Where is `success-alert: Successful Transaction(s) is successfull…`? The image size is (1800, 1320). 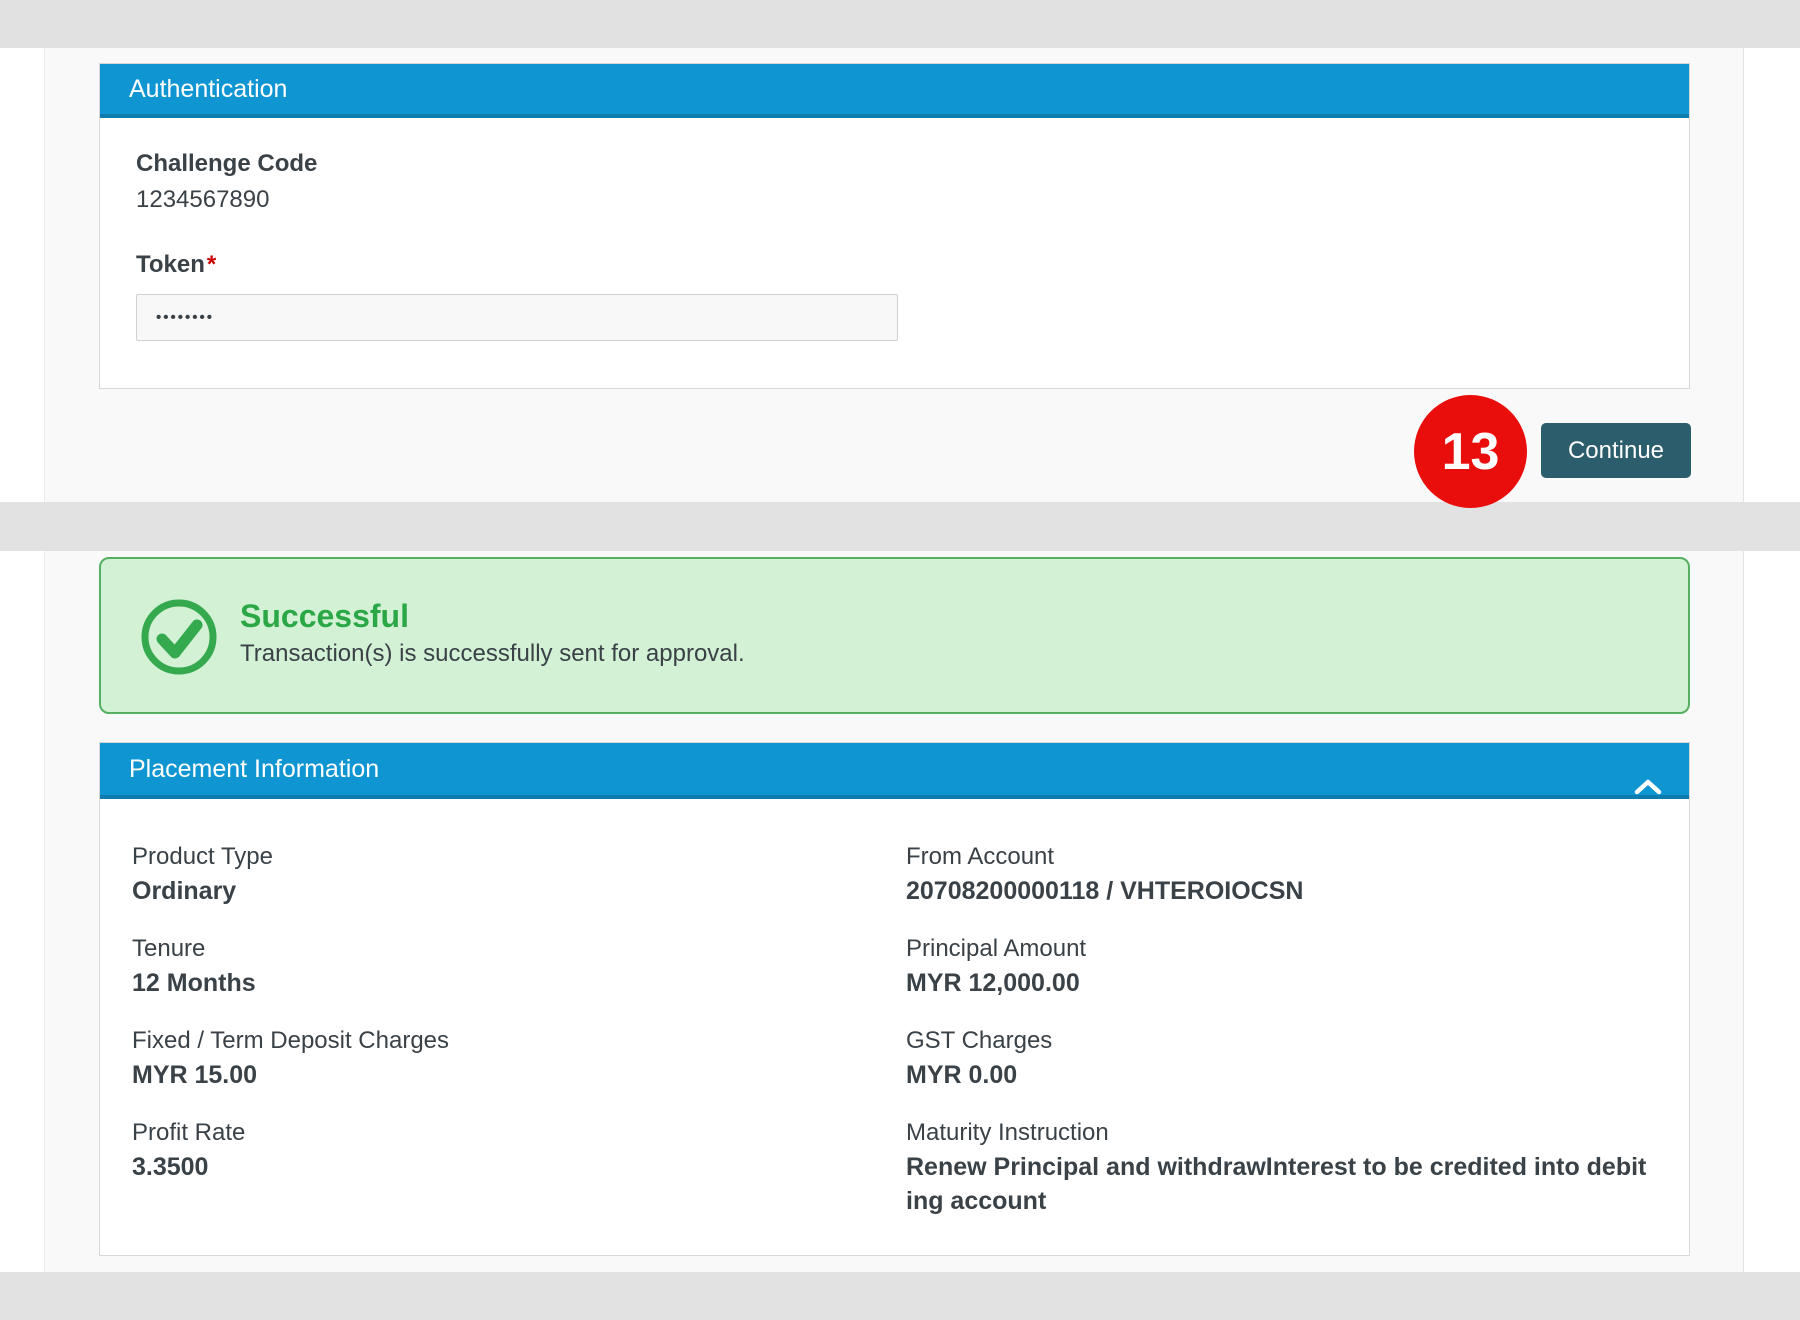
success-alert: Successful Transaction(s) is successfull… is located at coordinates (894, 635).